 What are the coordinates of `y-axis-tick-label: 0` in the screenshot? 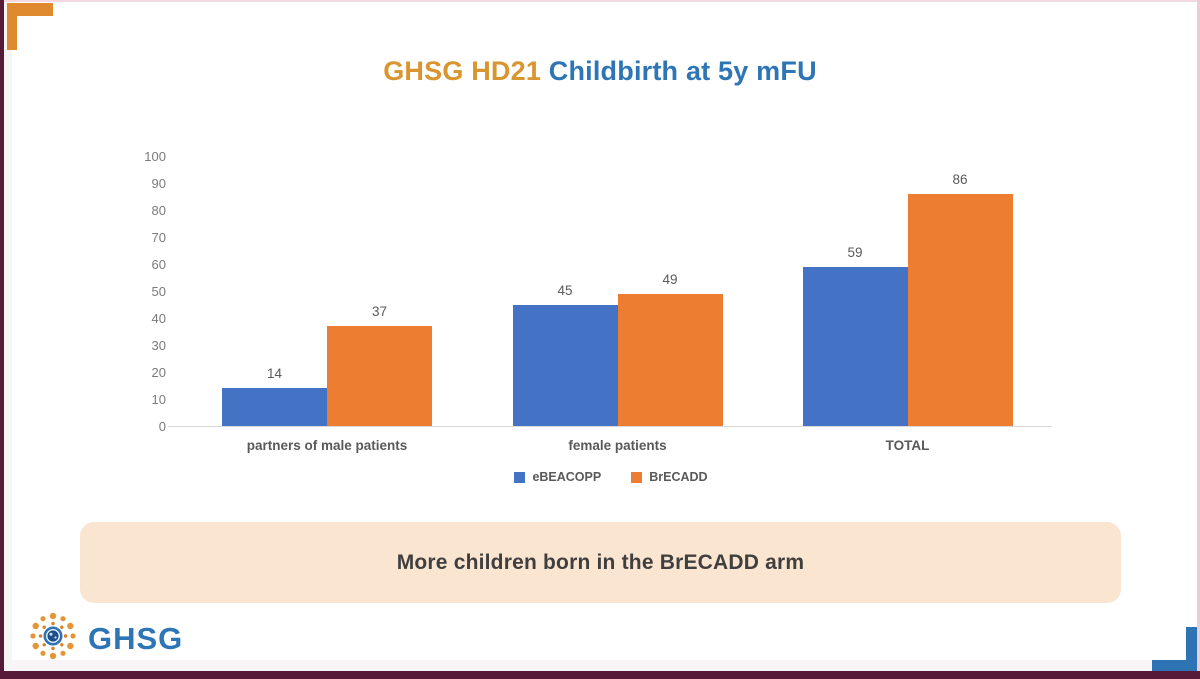 It's located at (162, 426).